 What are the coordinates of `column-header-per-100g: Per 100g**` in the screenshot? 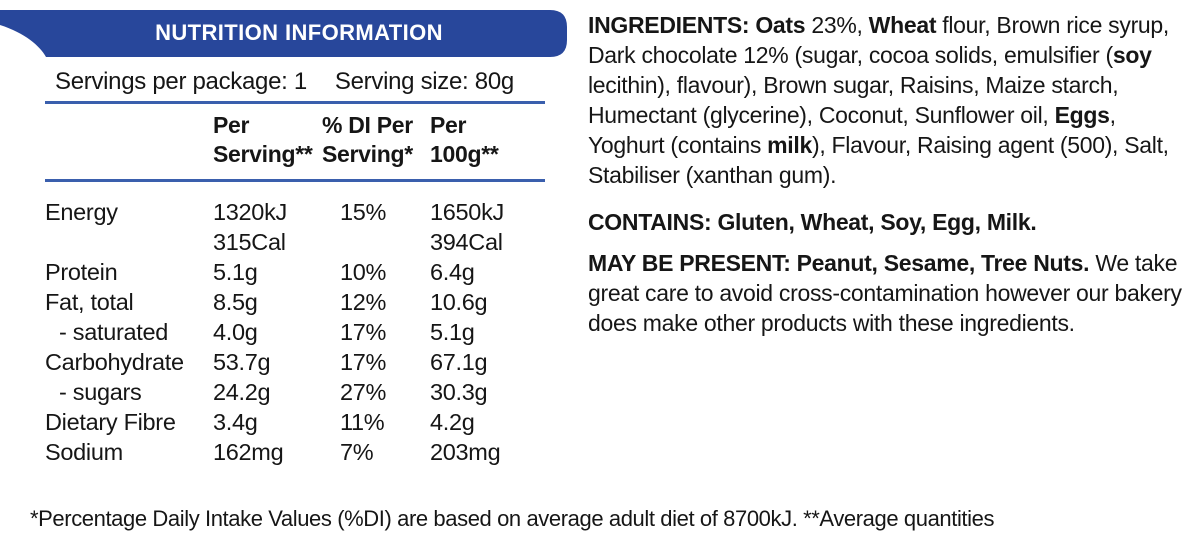 It's located at (464, 139).